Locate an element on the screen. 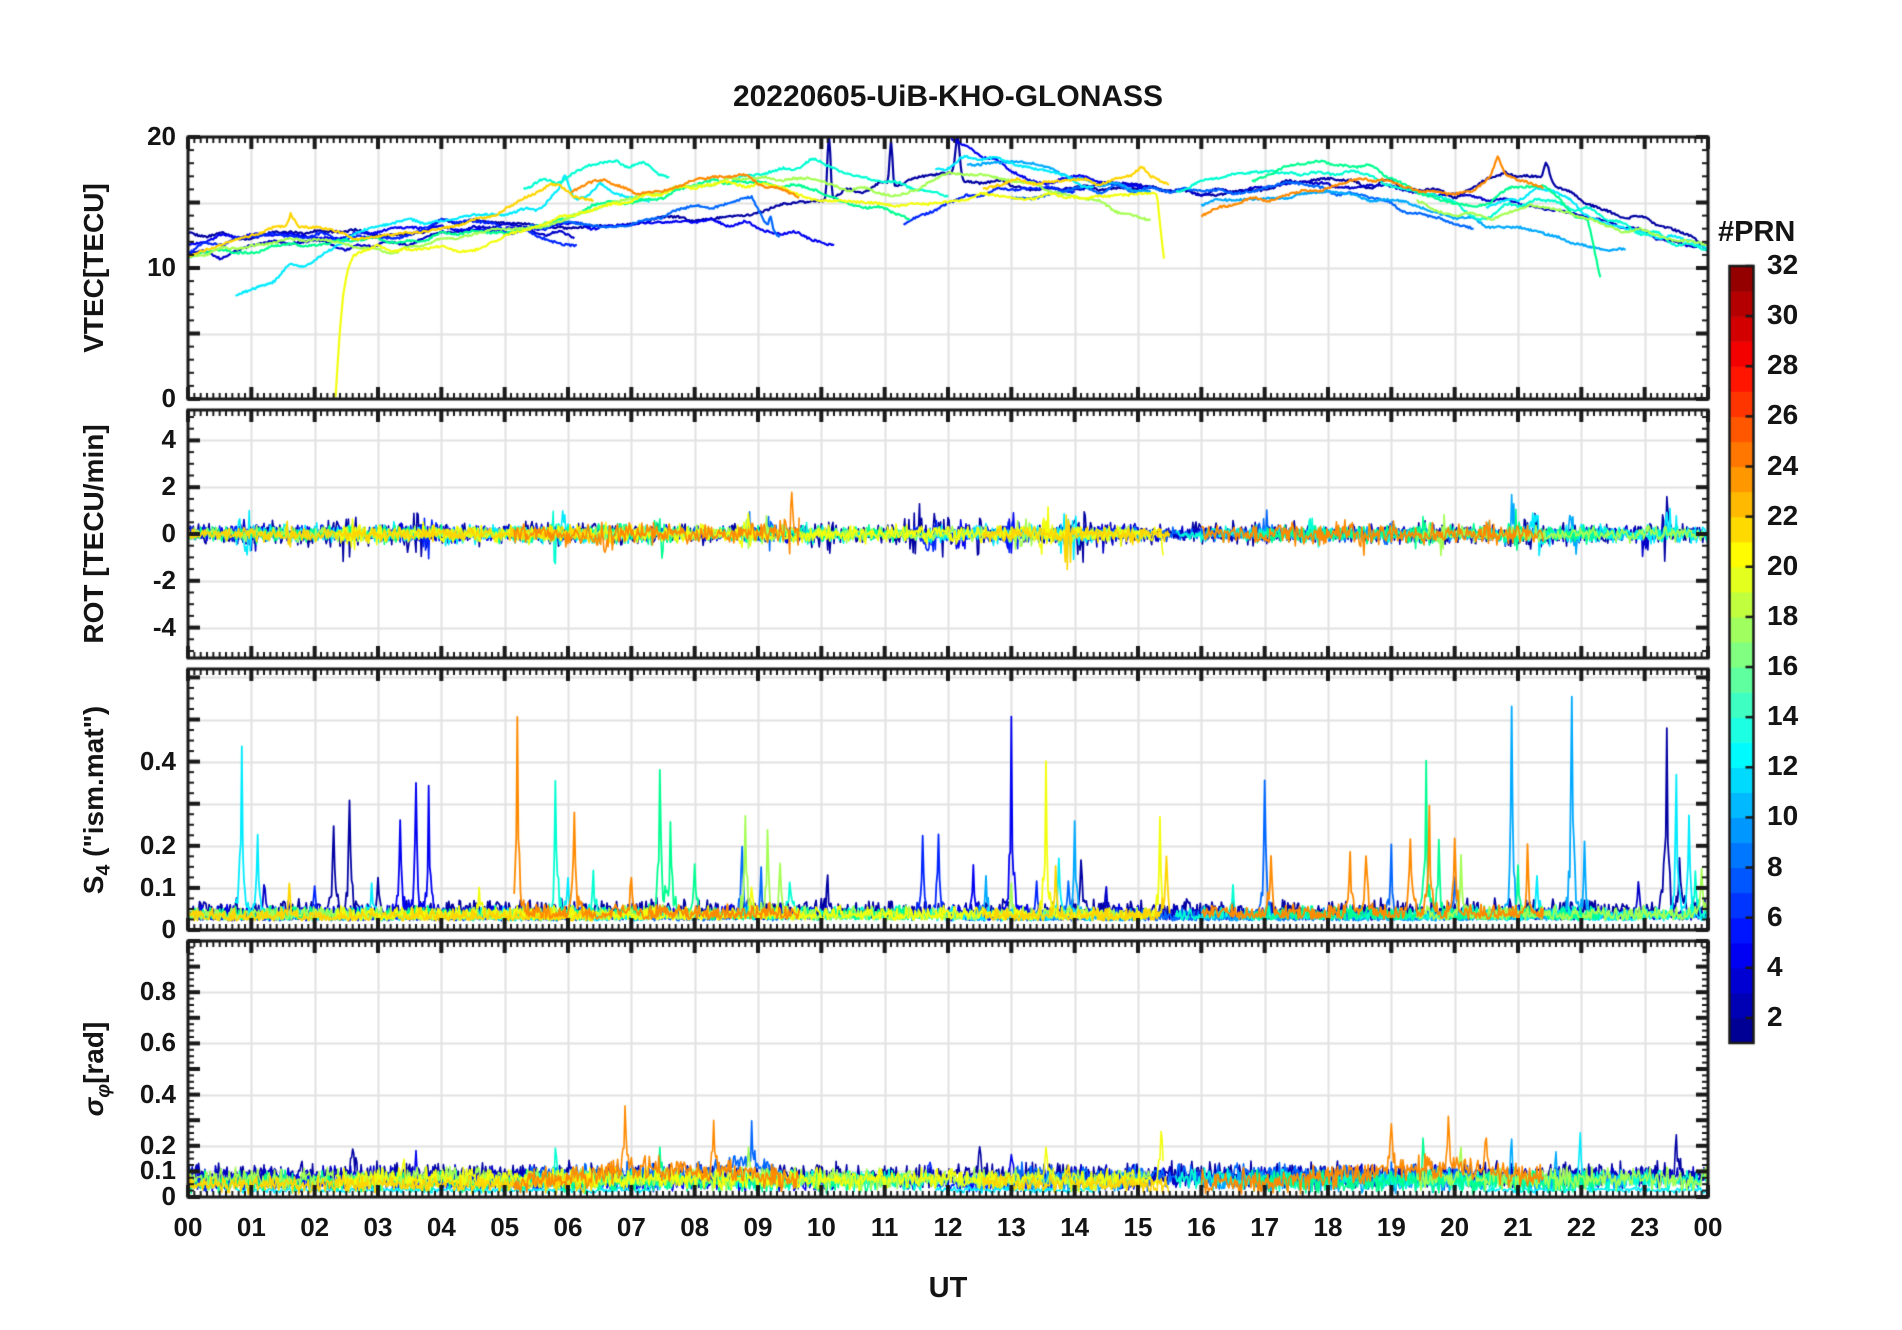 Image resolution: width=1902 pixels, height=1330 pixels. sigma-ytick-label: 0 is located at coordinates (168, 1196).